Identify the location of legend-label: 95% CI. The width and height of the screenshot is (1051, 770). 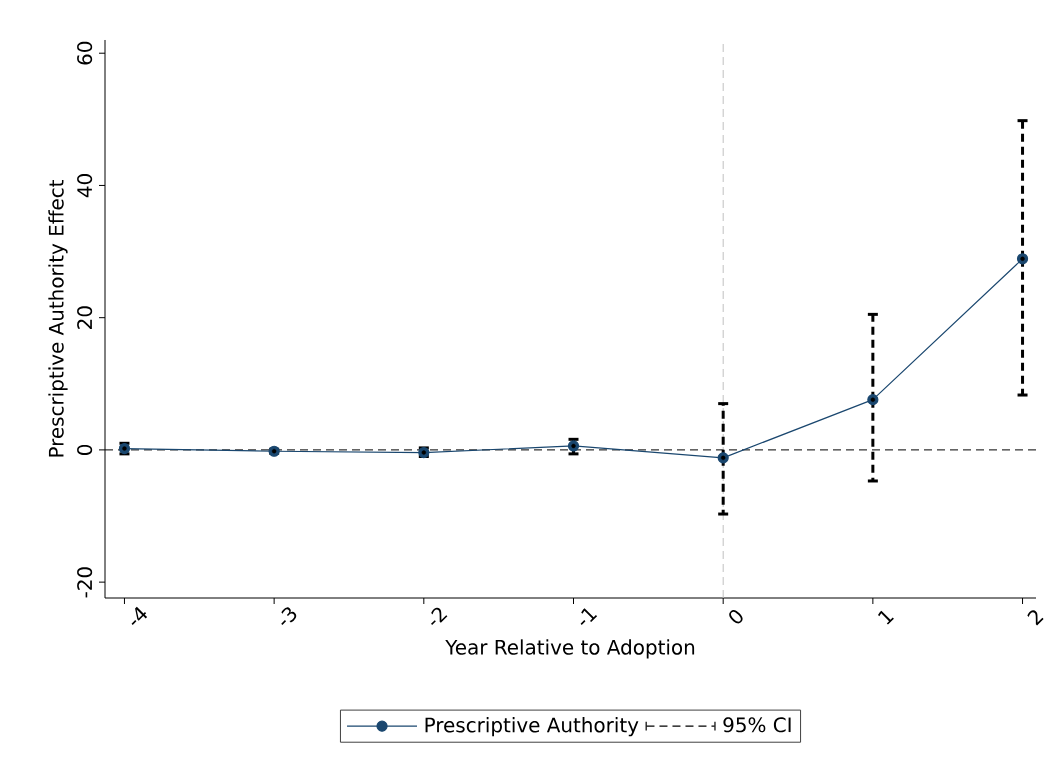
(757, 725).